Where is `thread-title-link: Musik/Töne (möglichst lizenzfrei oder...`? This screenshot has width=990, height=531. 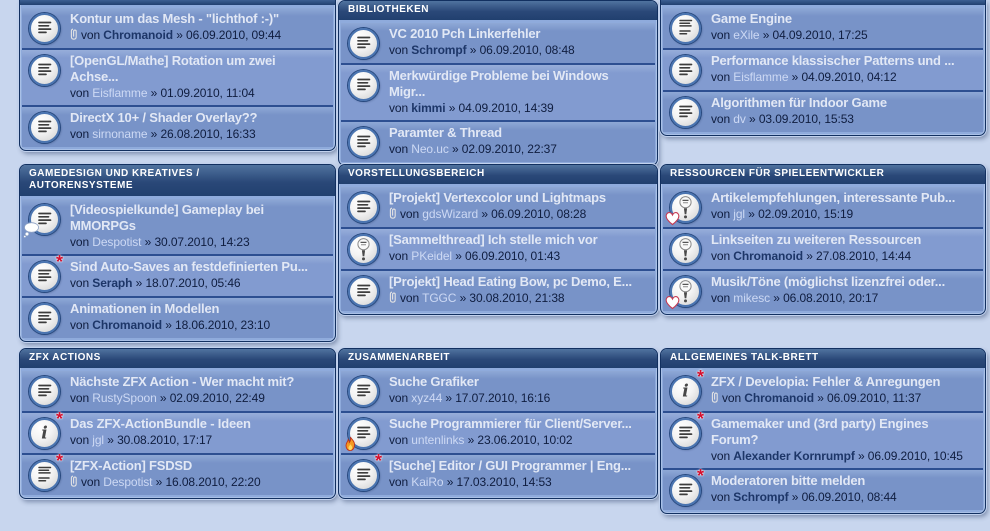 thread-title-link: Musik/Töne (möglichst lizenzfrei oder... is located at coordinates (828, 281).